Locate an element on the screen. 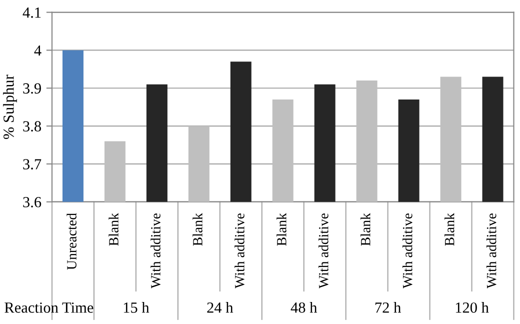  y-tick-label: 3.8 is located at coordinates (32, 126).